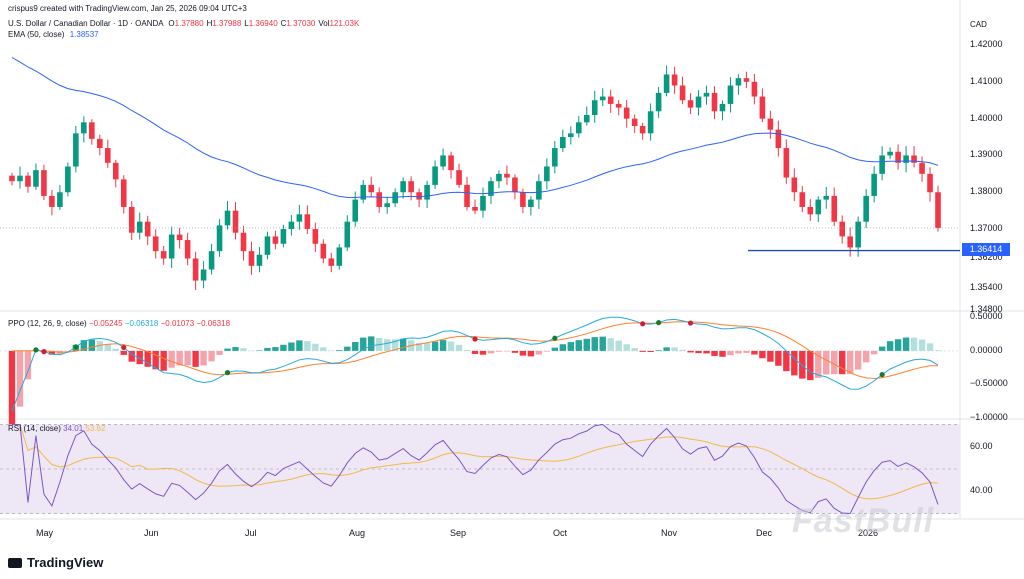 The height and width of the screenshot is (579, 1024). I want to click on time-tick-label: Jun, so click(151, 533).